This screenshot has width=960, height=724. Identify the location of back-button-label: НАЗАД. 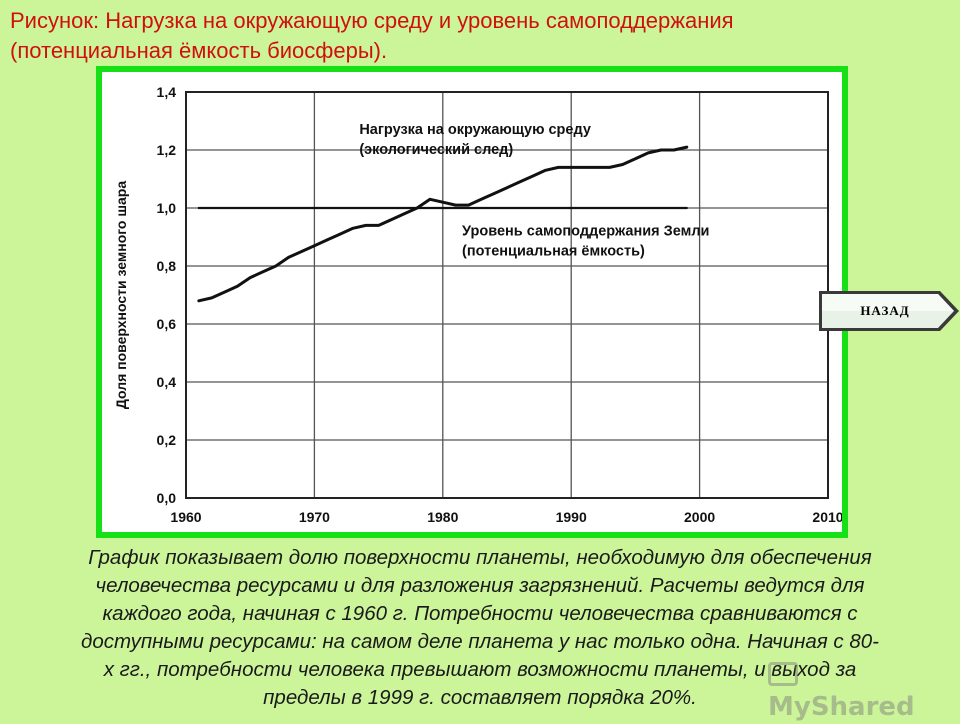
(885, 310).